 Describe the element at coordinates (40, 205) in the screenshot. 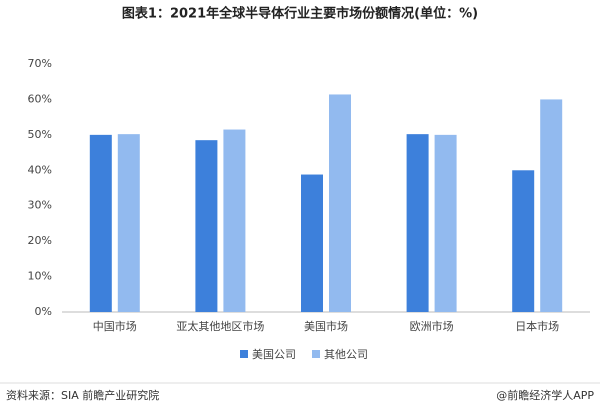

I see `y-tick-label: 30%` at that location.